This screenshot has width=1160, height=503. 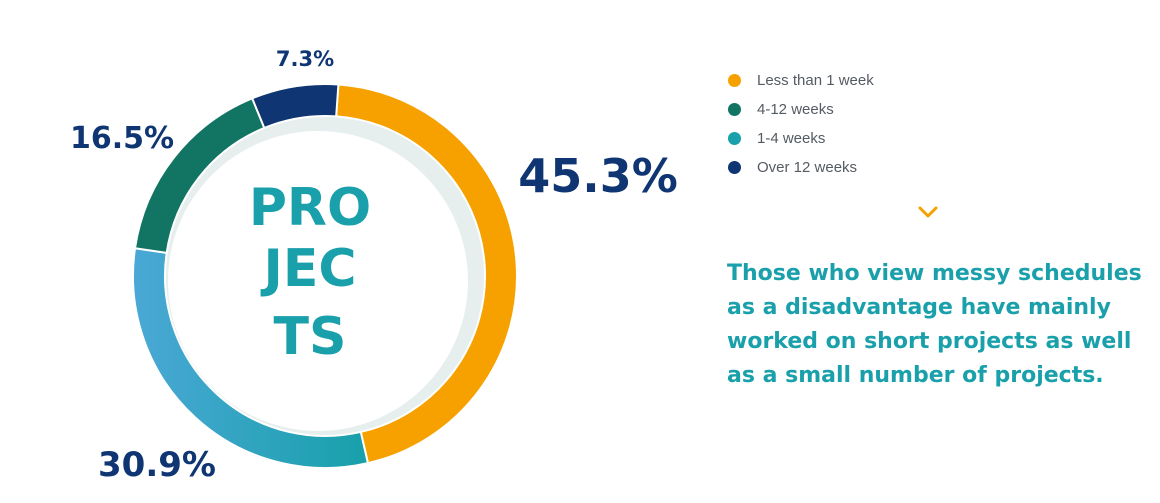 I want to click on data-label-less-than-1-week: 45.3%, so click(x=598, y=176).